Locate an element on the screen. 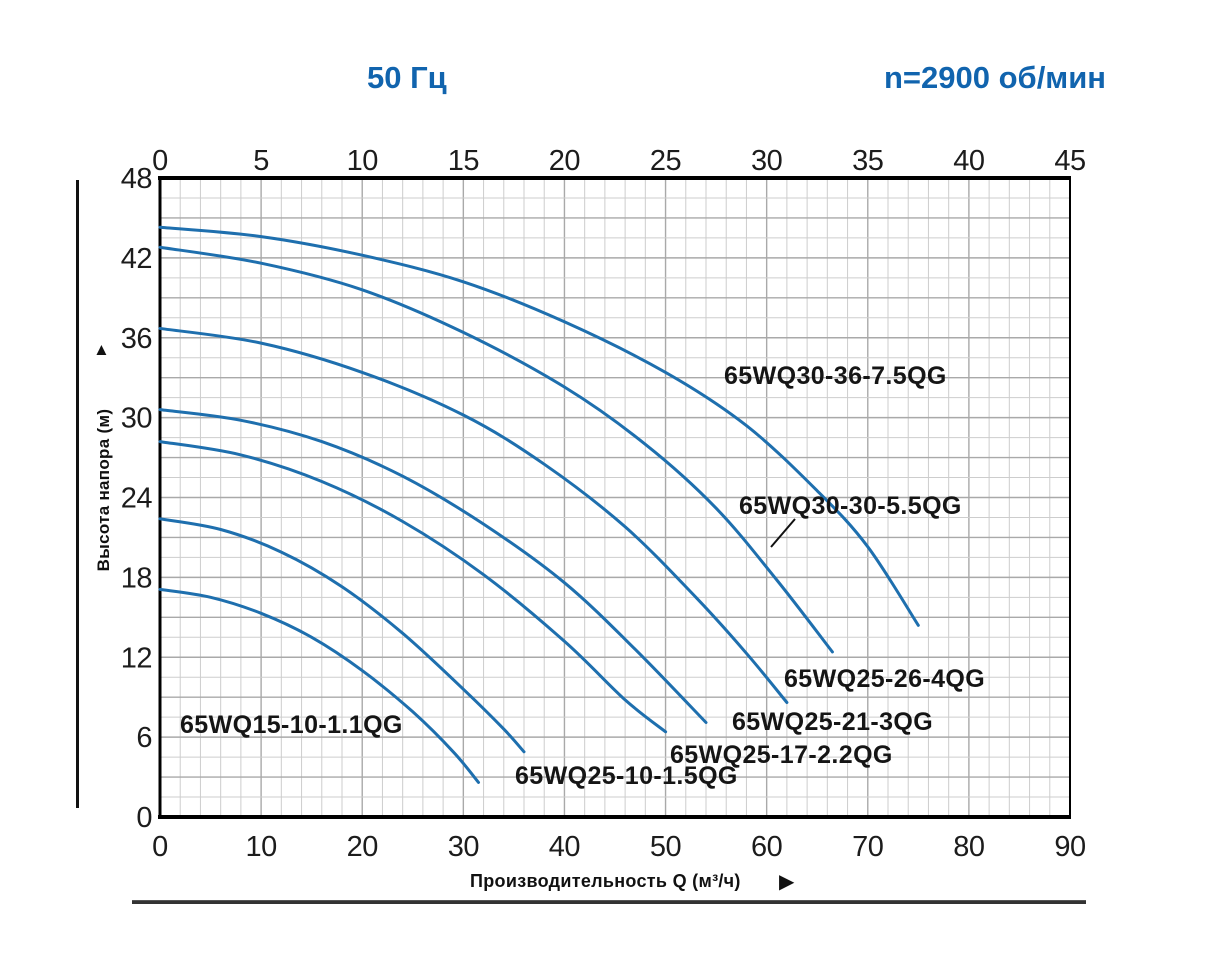 The image size is (1209, 961). y-tick-label: 42 is located at coordinates (136, 259).